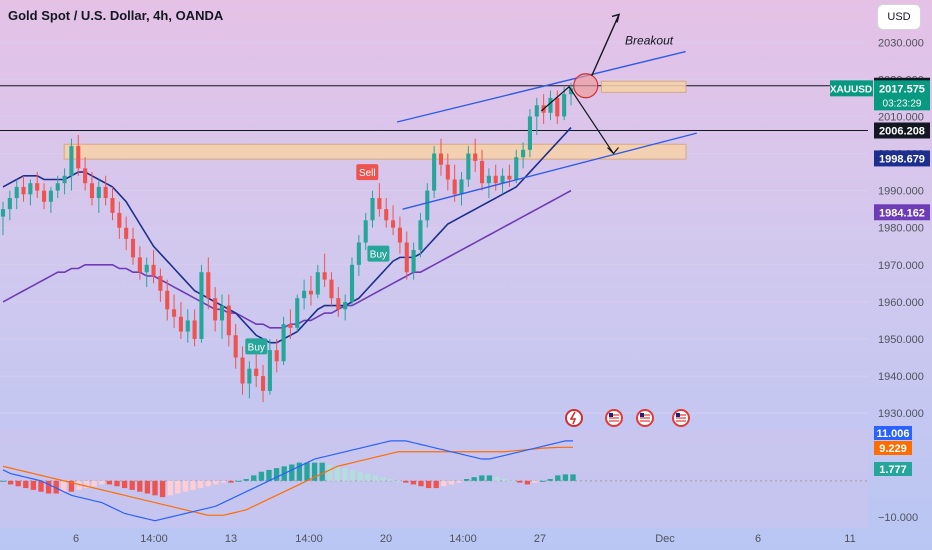  What do you see at coordinates (386, 539) in the screenshot?
I see `time-tick-label: 20` at bounding box center [386, 539].